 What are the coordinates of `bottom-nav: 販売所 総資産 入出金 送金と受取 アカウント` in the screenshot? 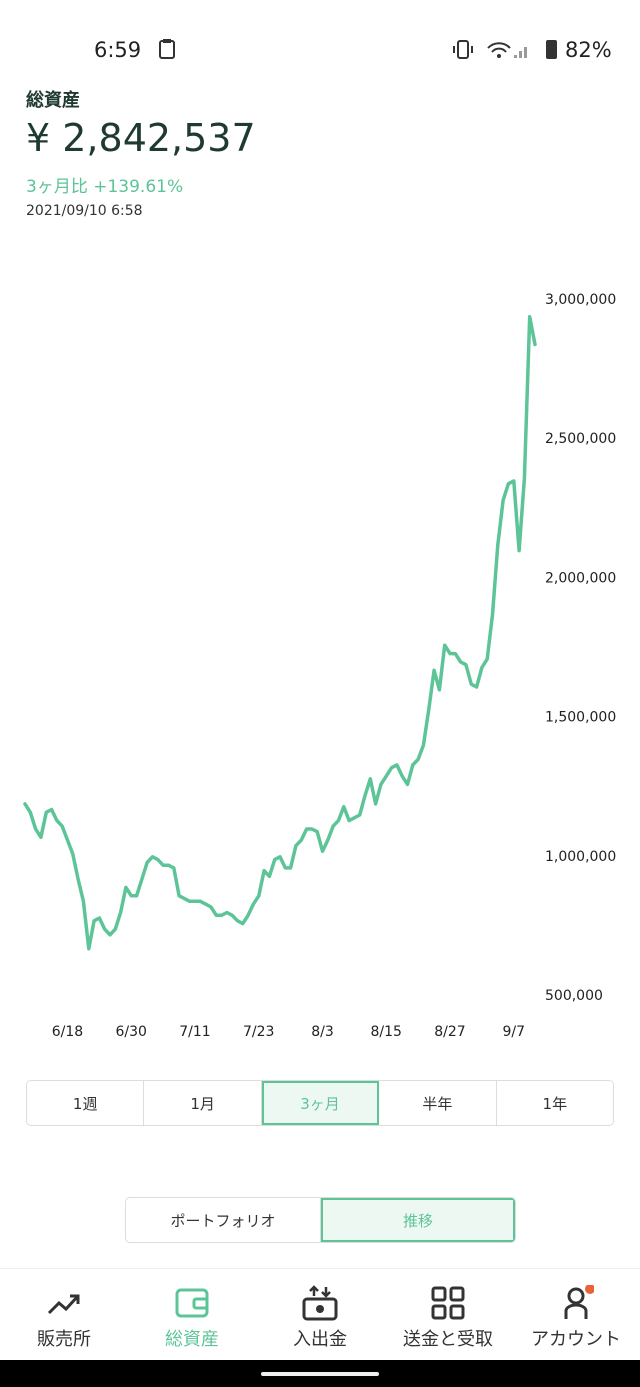 It's located at (320, 1314).